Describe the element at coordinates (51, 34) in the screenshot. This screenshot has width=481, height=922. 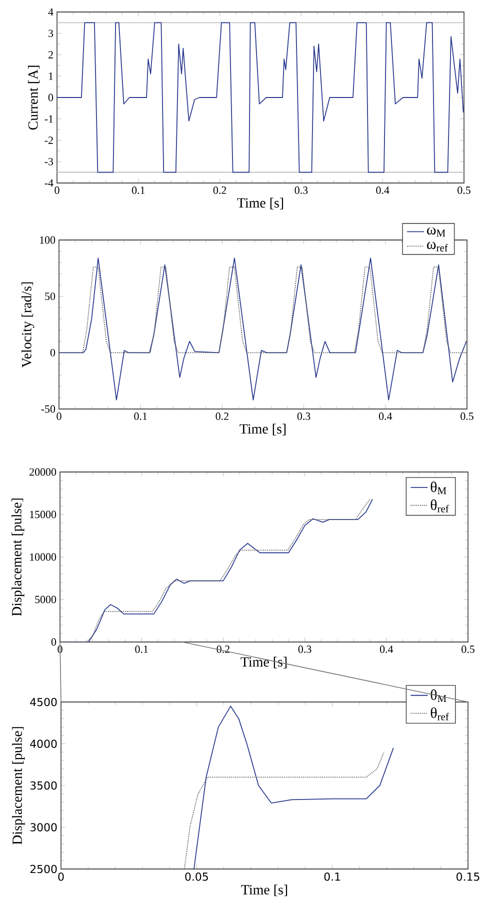
I see `y-tick-label: 3` at that location.